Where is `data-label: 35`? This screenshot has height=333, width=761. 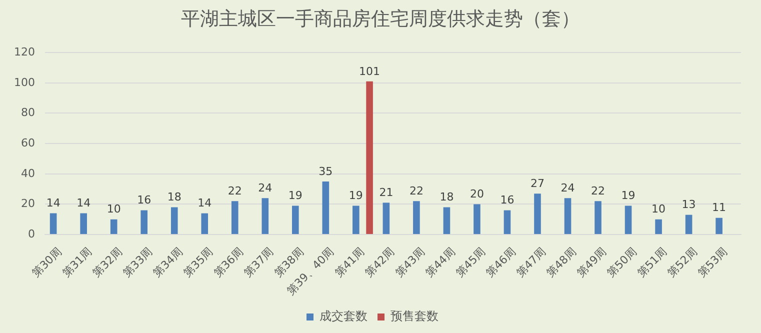 data-label: 35 is located at coordinates (325, 171).